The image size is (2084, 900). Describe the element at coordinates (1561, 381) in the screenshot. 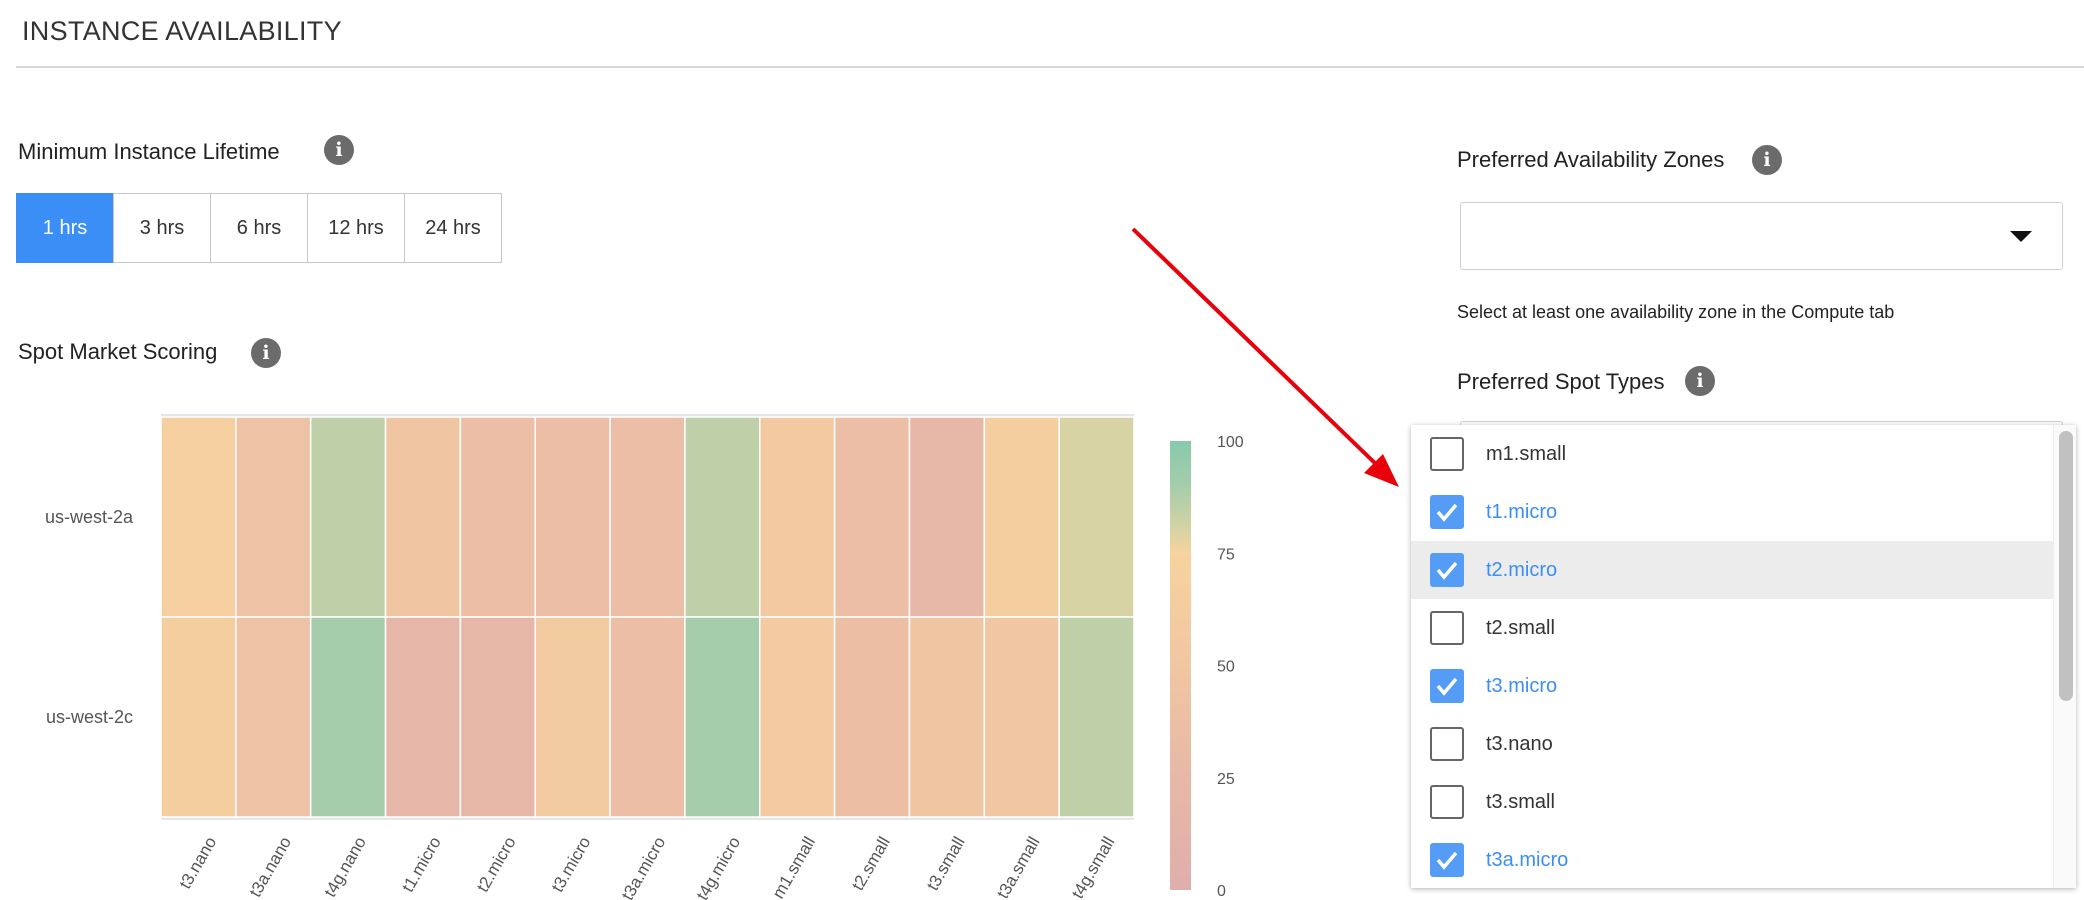

I see `spot-types-label: Preferred Spot Types` at that location.